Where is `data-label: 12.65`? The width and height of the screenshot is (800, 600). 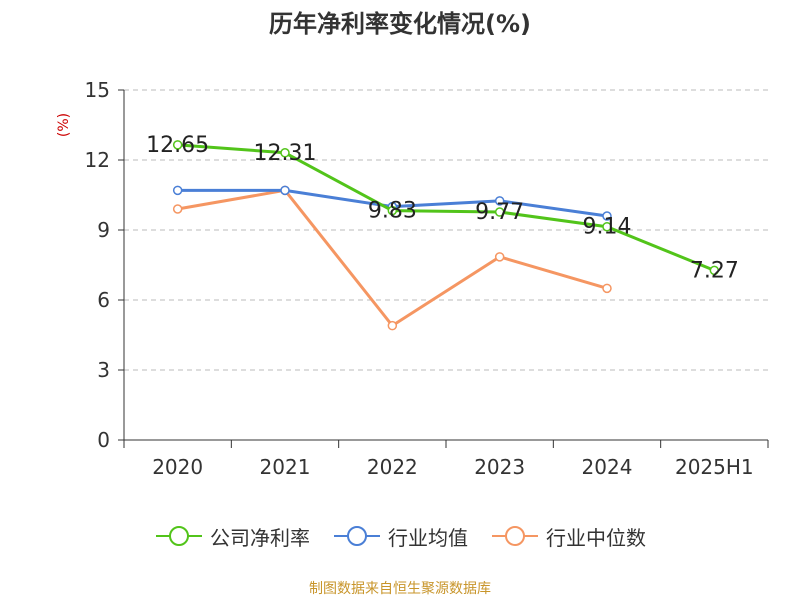
data-label: 12.65 is located at coordinates (177, 145).